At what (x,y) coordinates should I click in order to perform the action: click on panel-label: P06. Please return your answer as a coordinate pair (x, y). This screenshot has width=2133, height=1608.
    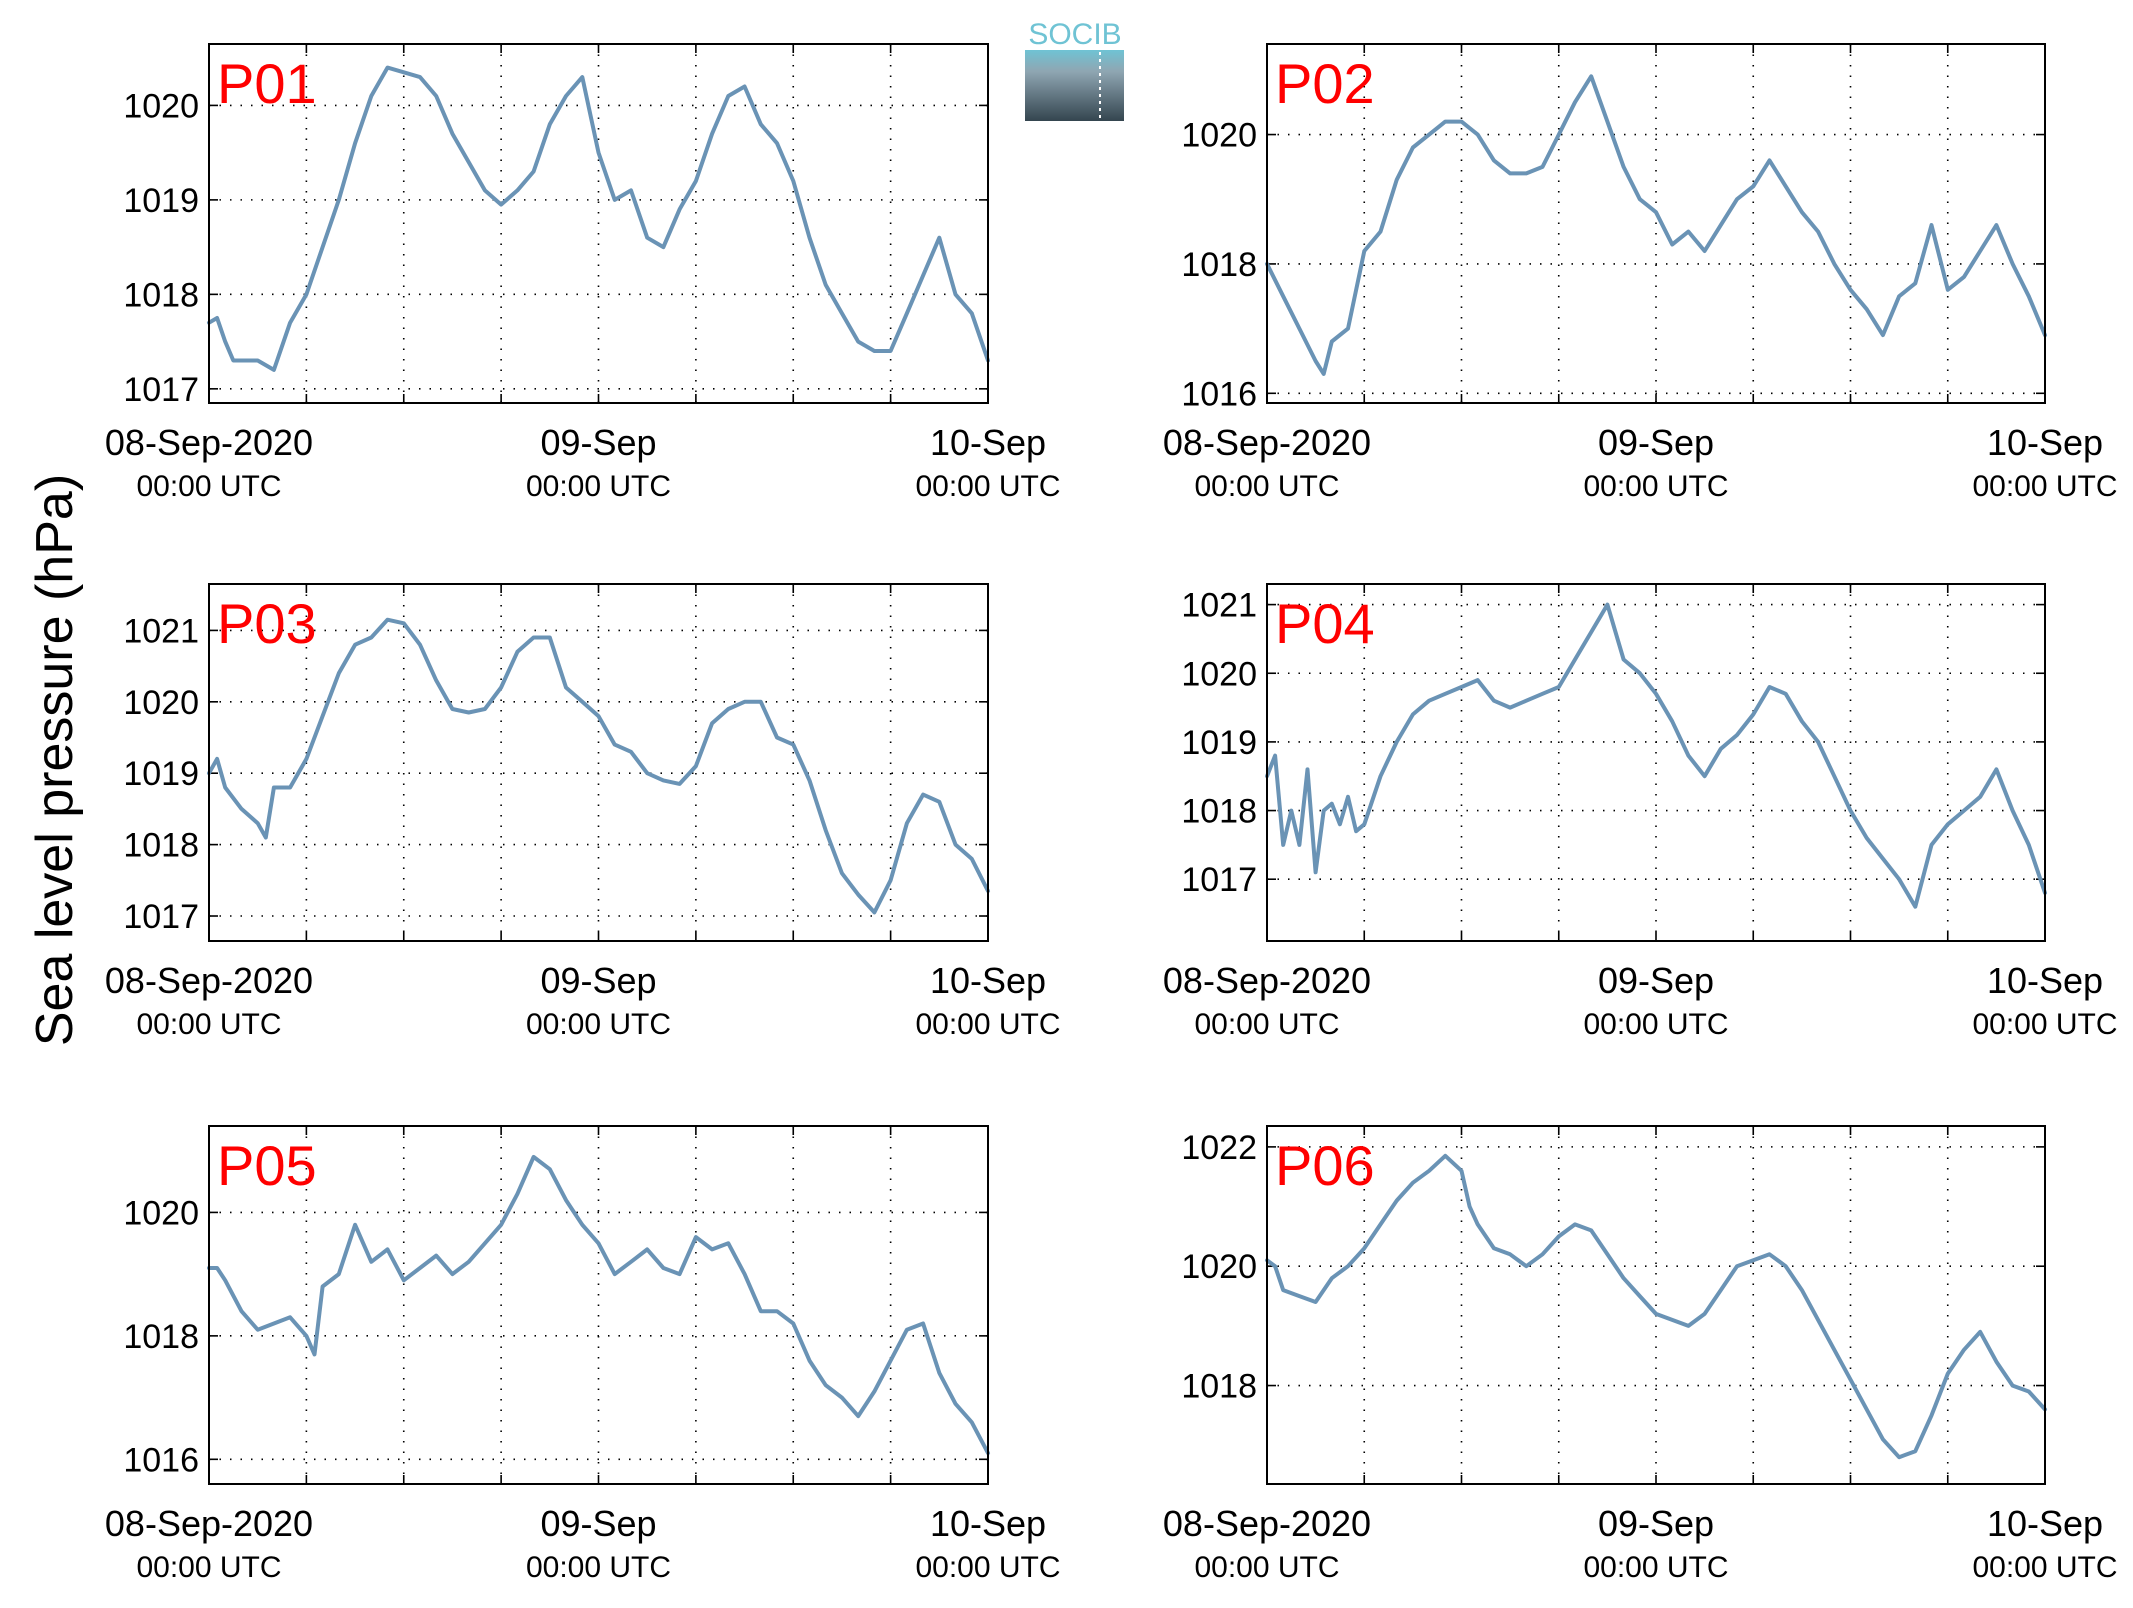
    Looking at the image, I should click on (1325, 1165).